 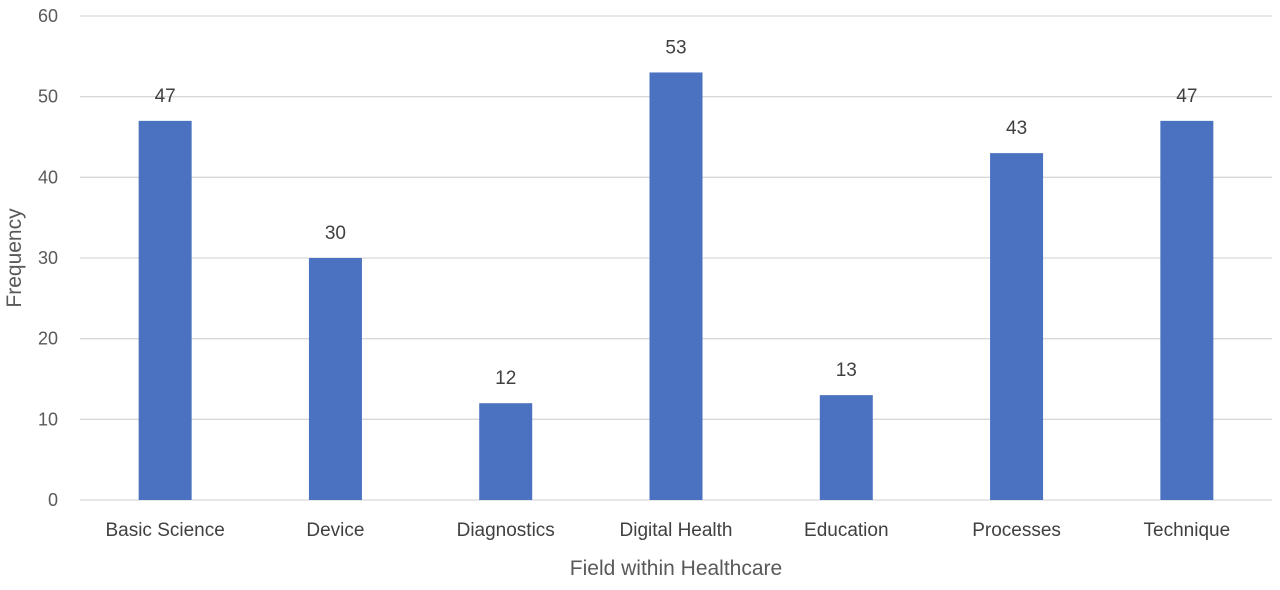 What do you see at coordinates (335, 530) in the screenshot?
I see `x-category-label: Device` at bounding box center [335, 530].